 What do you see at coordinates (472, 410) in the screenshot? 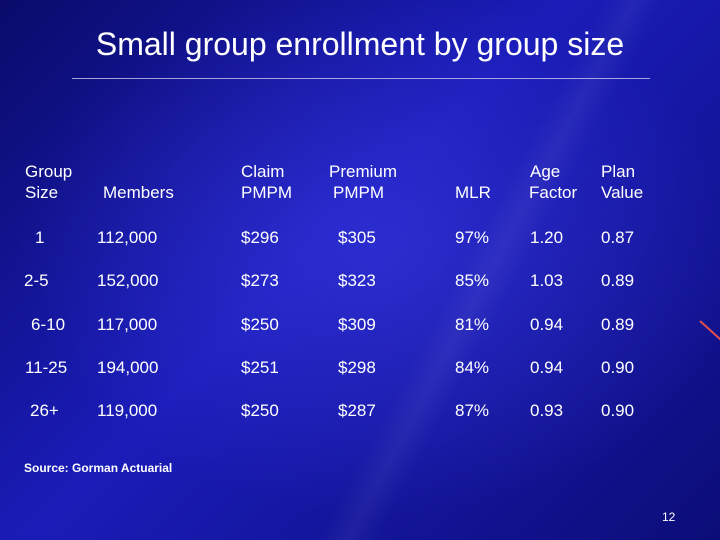
I see `cell-mlr: 87%` at bounding box center [472, 410].